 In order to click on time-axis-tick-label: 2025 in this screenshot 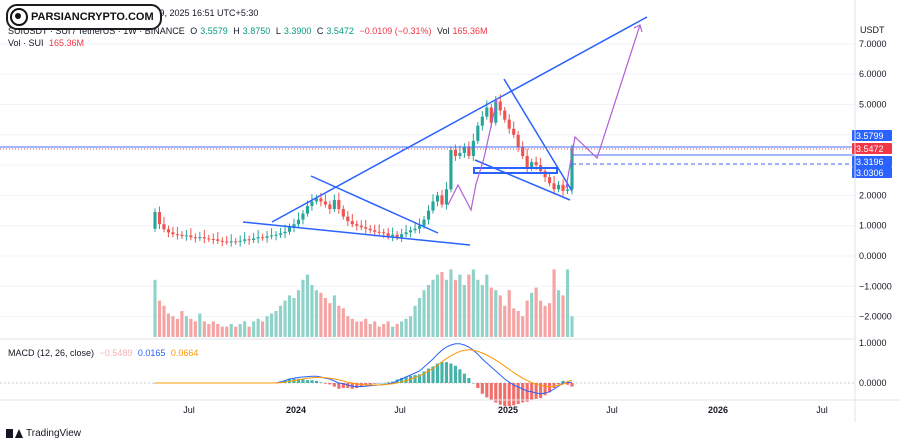, I will do `click(508, 410)`.